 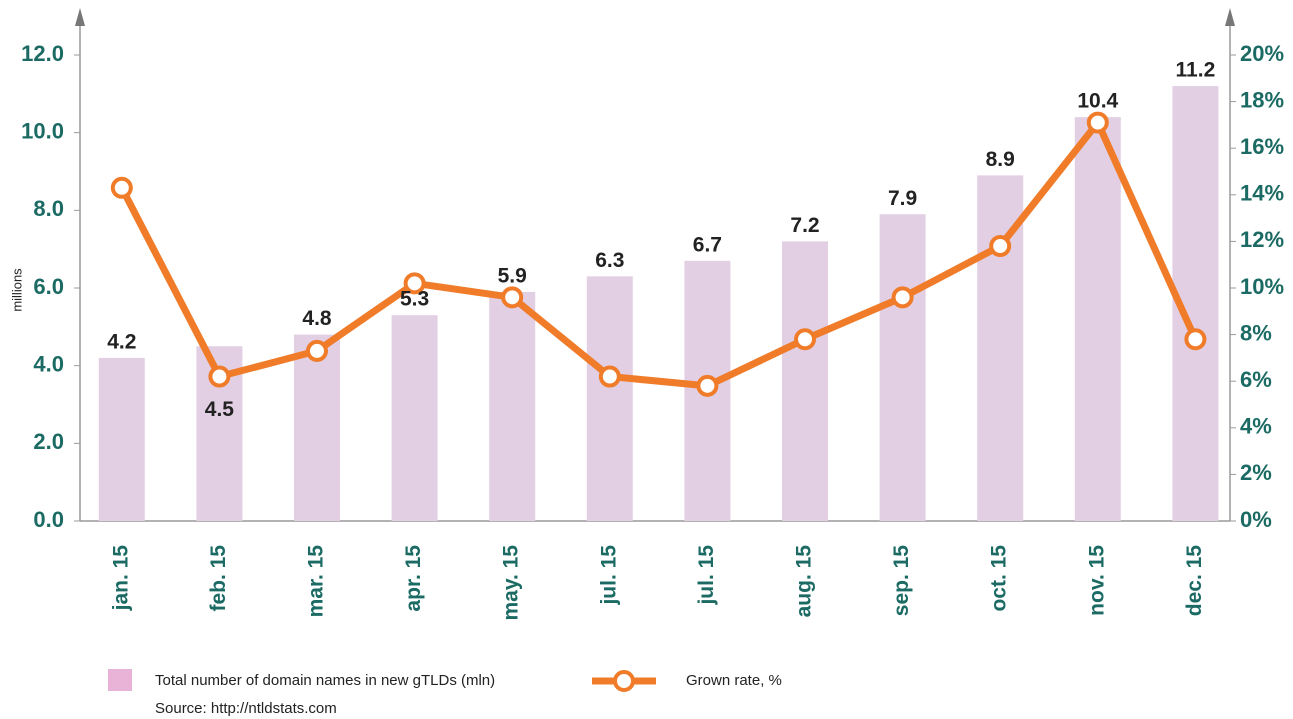 What do you see at coordinates (48, 208) in the screenshot?
I see `y-tick-label: 8.0` at bounding box center [48, 208].